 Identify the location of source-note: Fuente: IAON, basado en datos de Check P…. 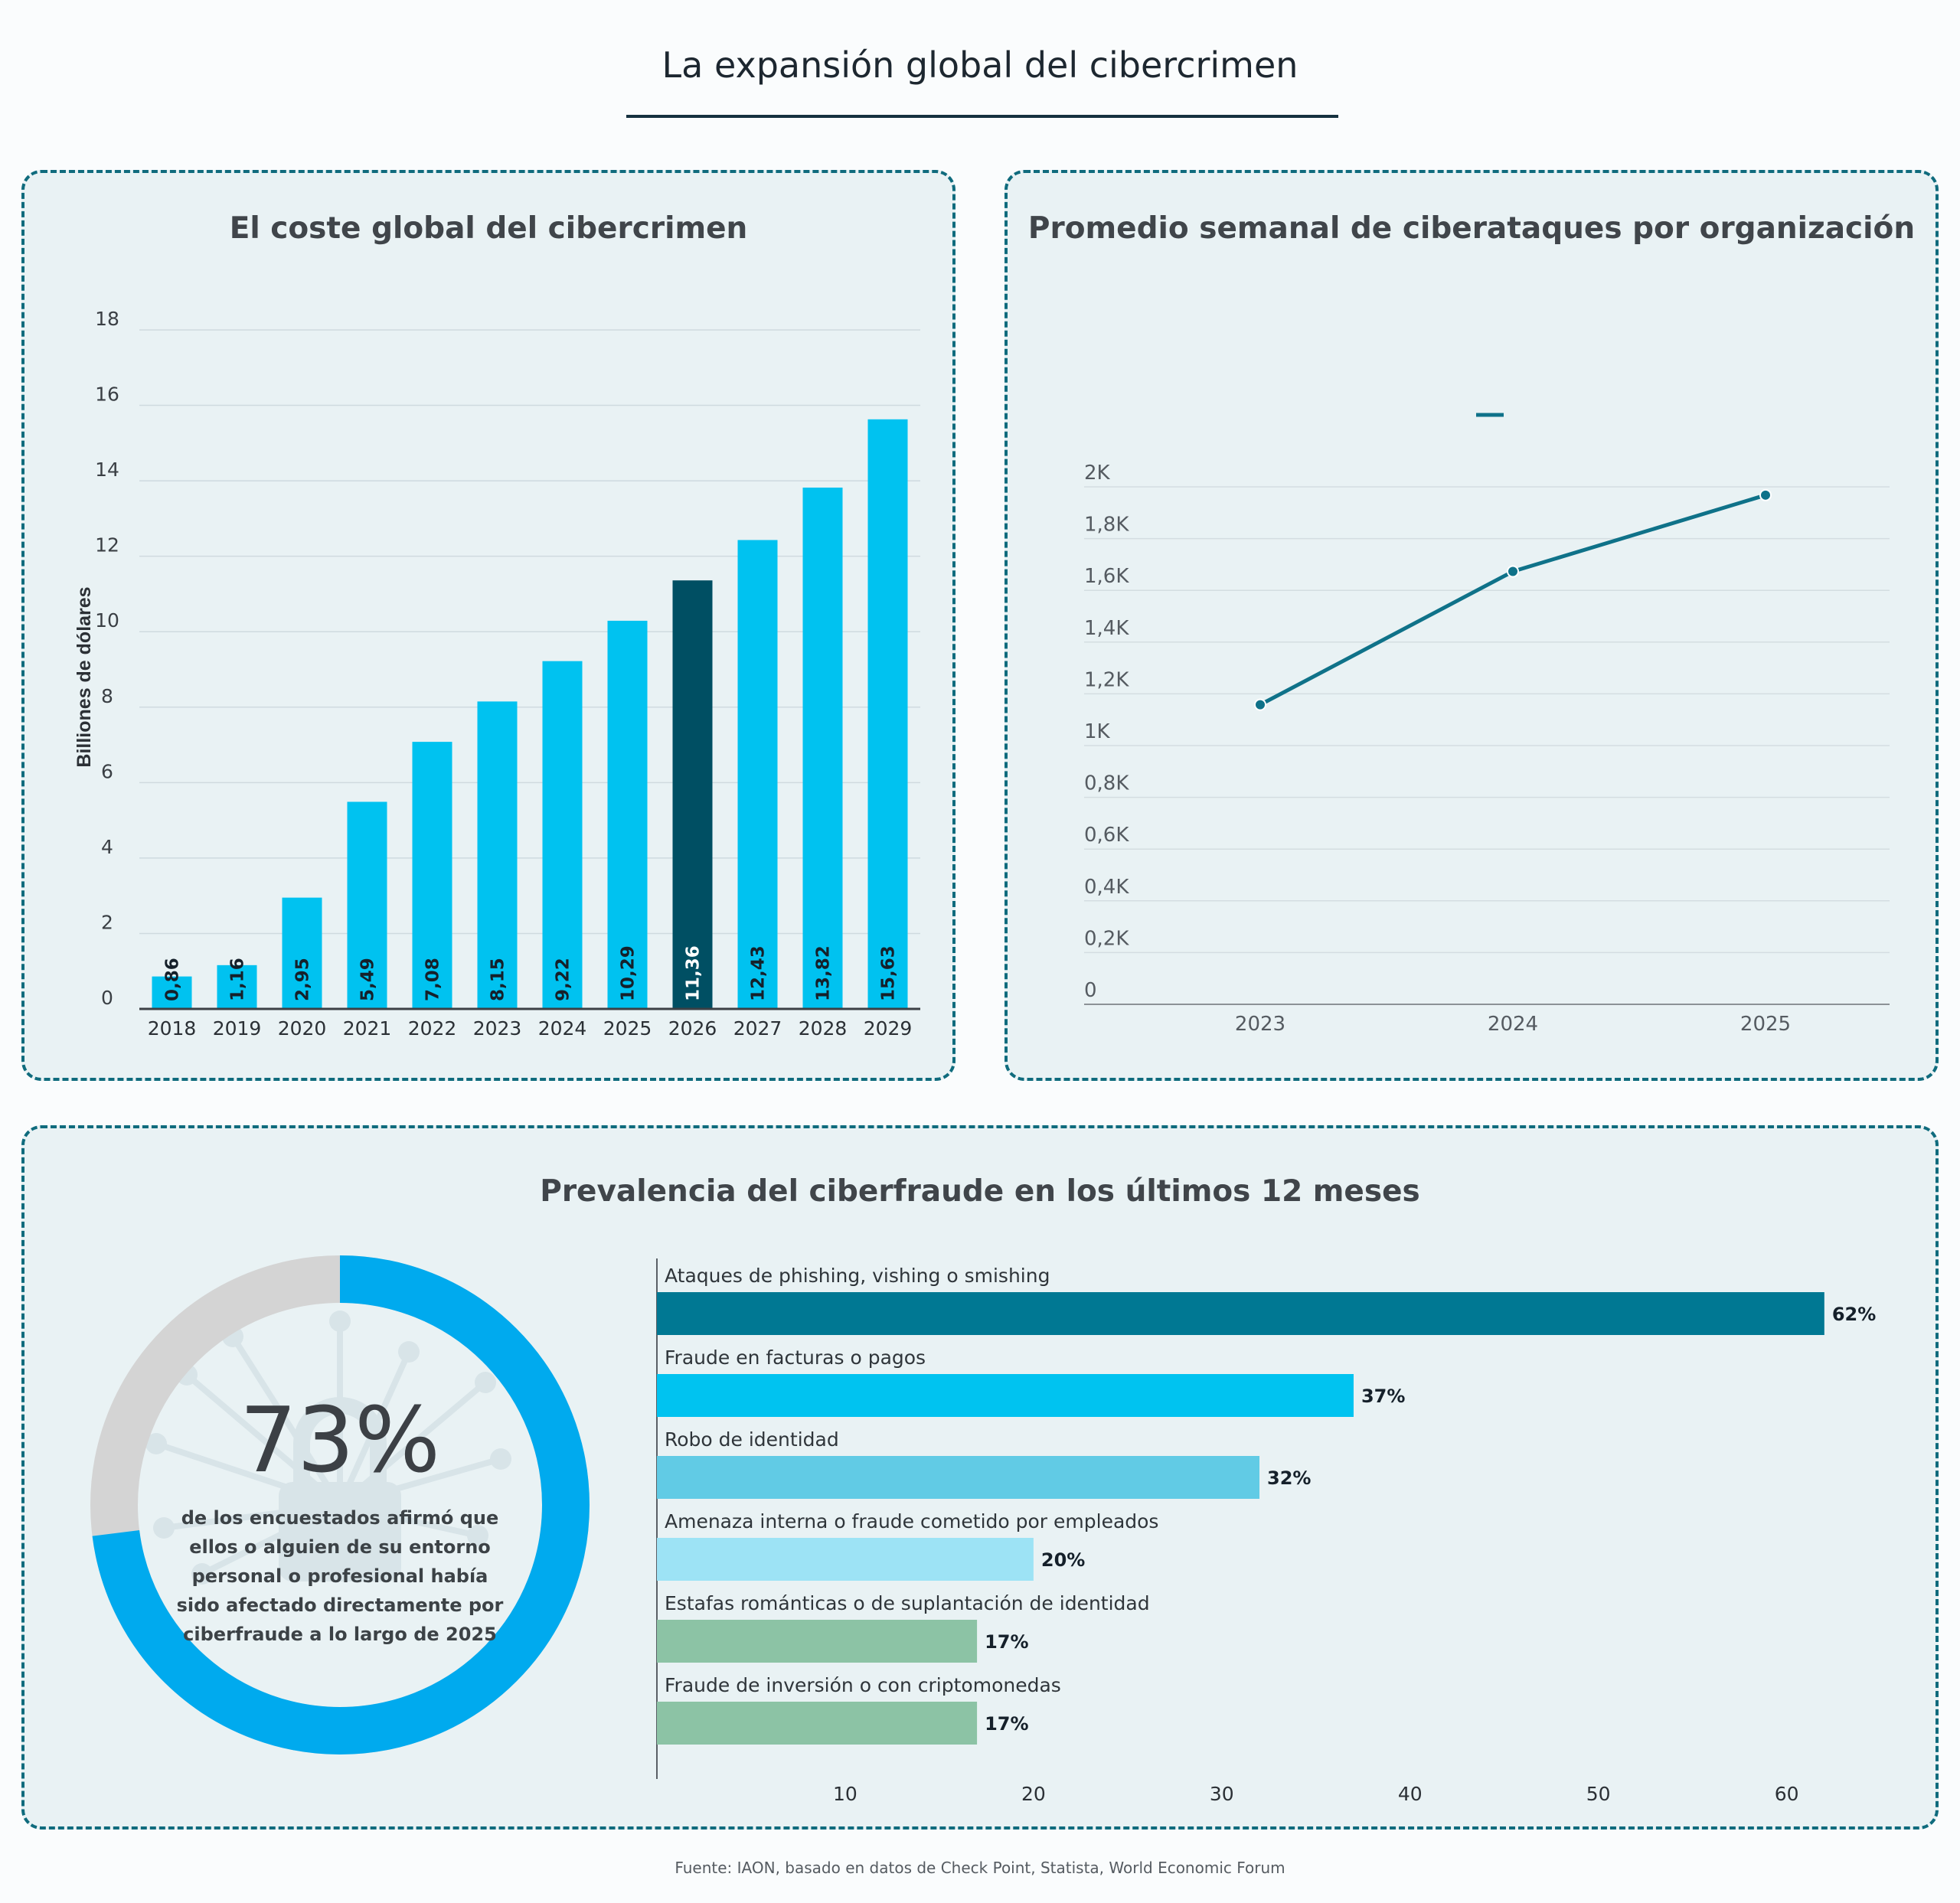
(980, 1868).